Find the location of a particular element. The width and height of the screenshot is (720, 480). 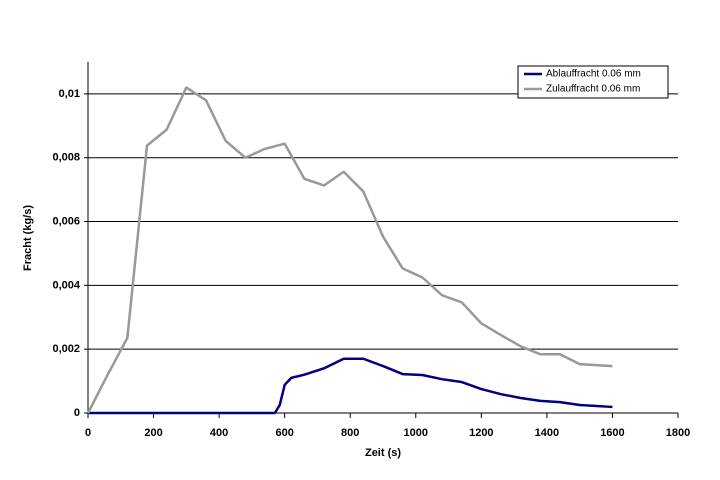

y-axis-title: Fracht (kg/s) is located at coordinates (28, 238).